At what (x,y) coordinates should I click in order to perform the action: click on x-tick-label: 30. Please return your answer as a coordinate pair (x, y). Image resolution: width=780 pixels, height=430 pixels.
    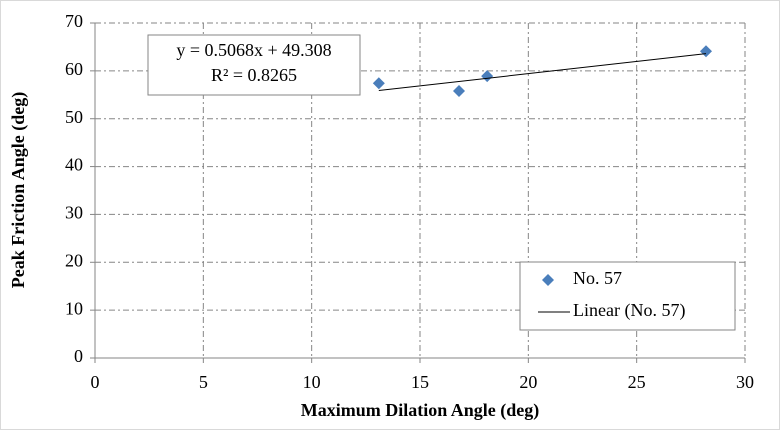
    Looking at the image, I should click on (745, 382).